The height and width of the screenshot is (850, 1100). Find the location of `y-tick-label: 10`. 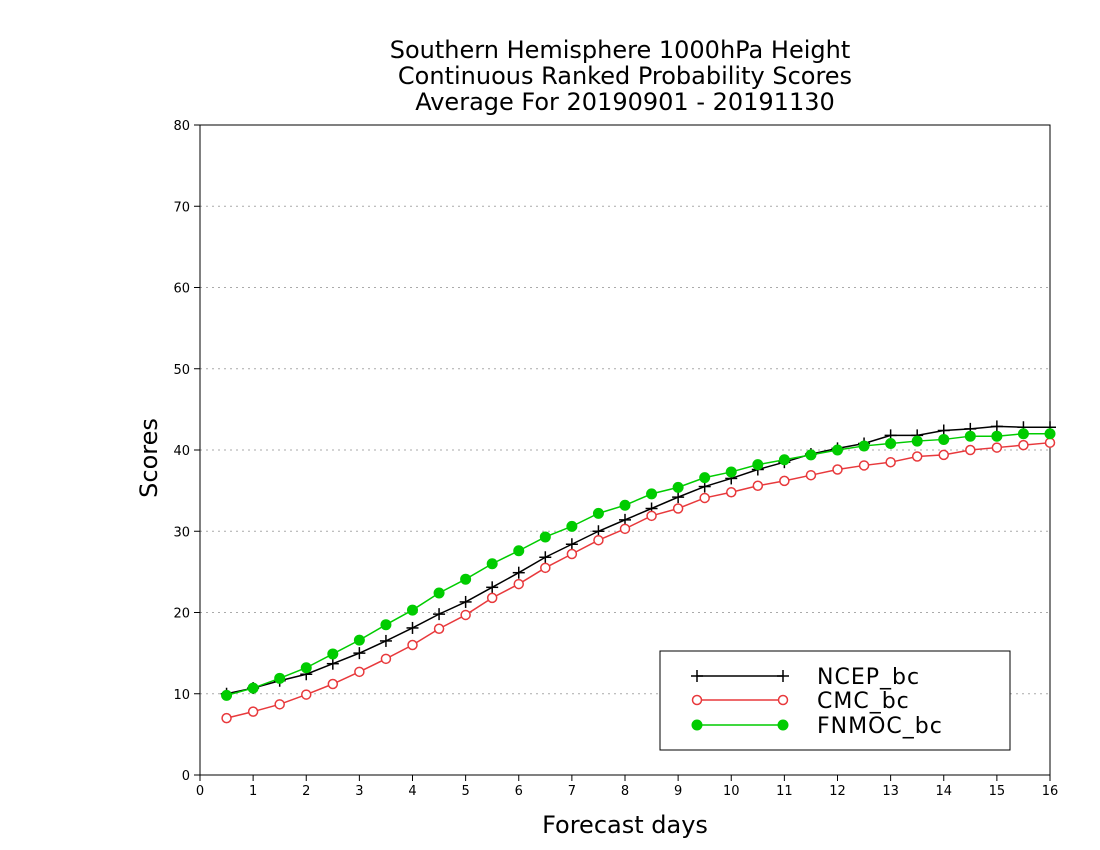

y-tick-label: 10 is located at coordinates (181, 695).